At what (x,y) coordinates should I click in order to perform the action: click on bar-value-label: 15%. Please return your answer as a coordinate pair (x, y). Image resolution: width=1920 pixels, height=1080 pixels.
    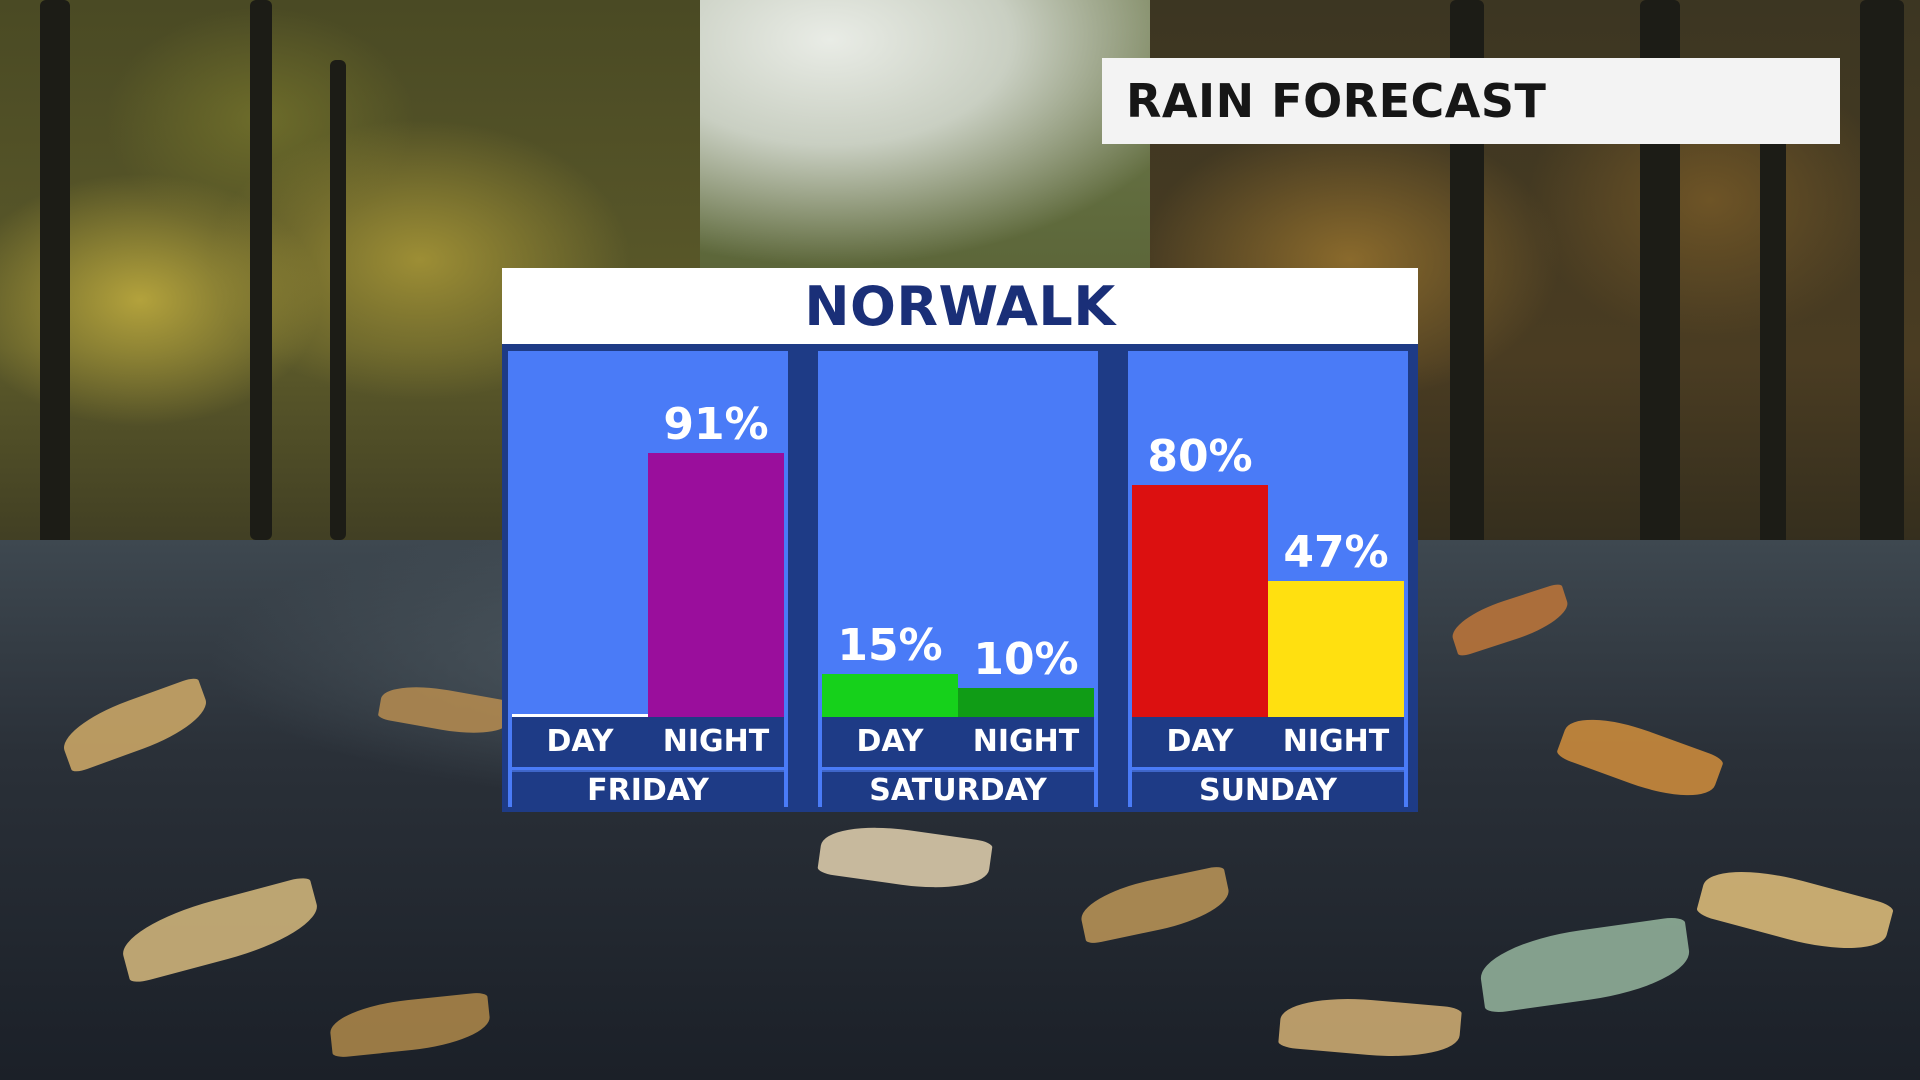
    Looking at the image, I should click on (890, 645).